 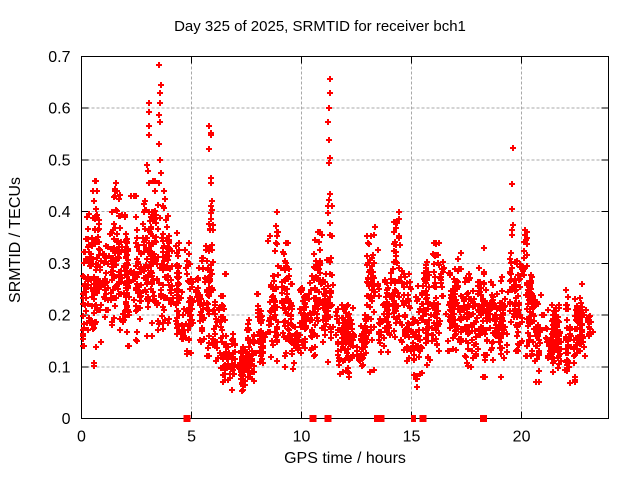 I want to click on x-tick-label: 5, so click(x=191, y=437).